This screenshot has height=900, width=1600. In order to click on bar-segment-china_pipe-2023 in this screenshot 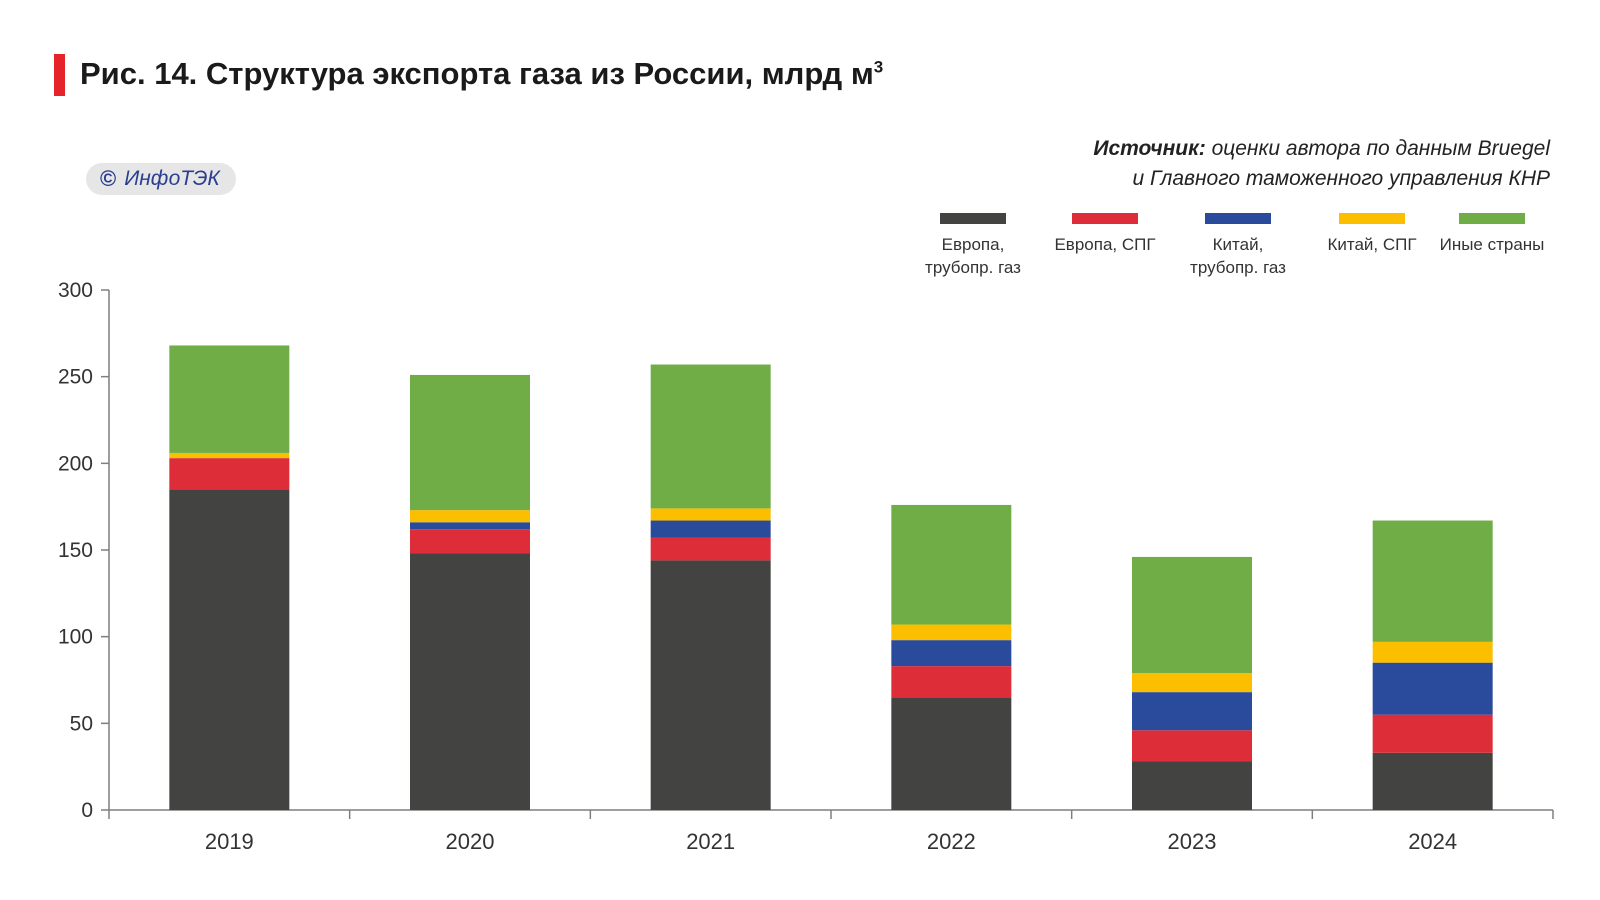, I will do `click(1192, 711)`.